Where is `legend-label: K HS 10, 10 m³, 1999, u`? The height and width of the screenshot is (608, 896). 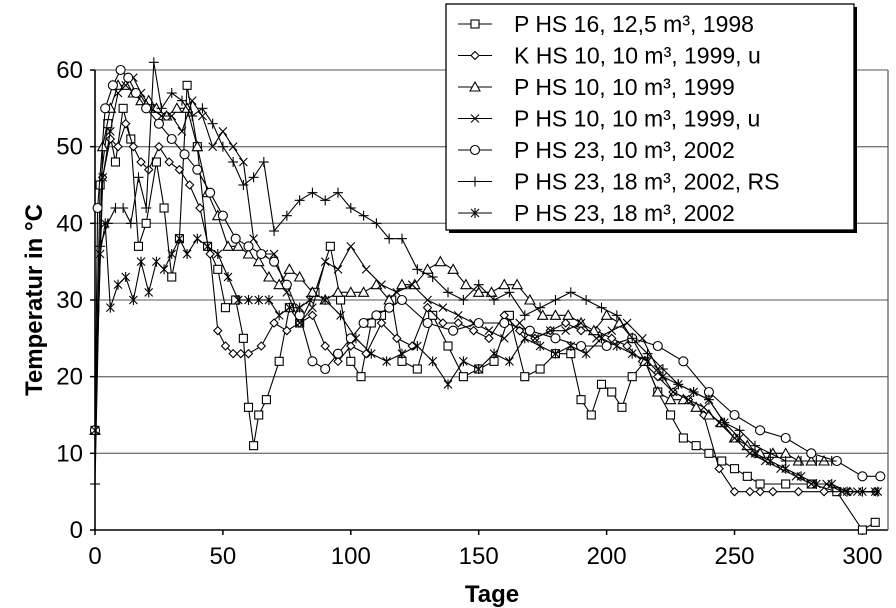
legend-label: K HS 10, 10 m³, 1999, u is located at coordinates (637, 56).